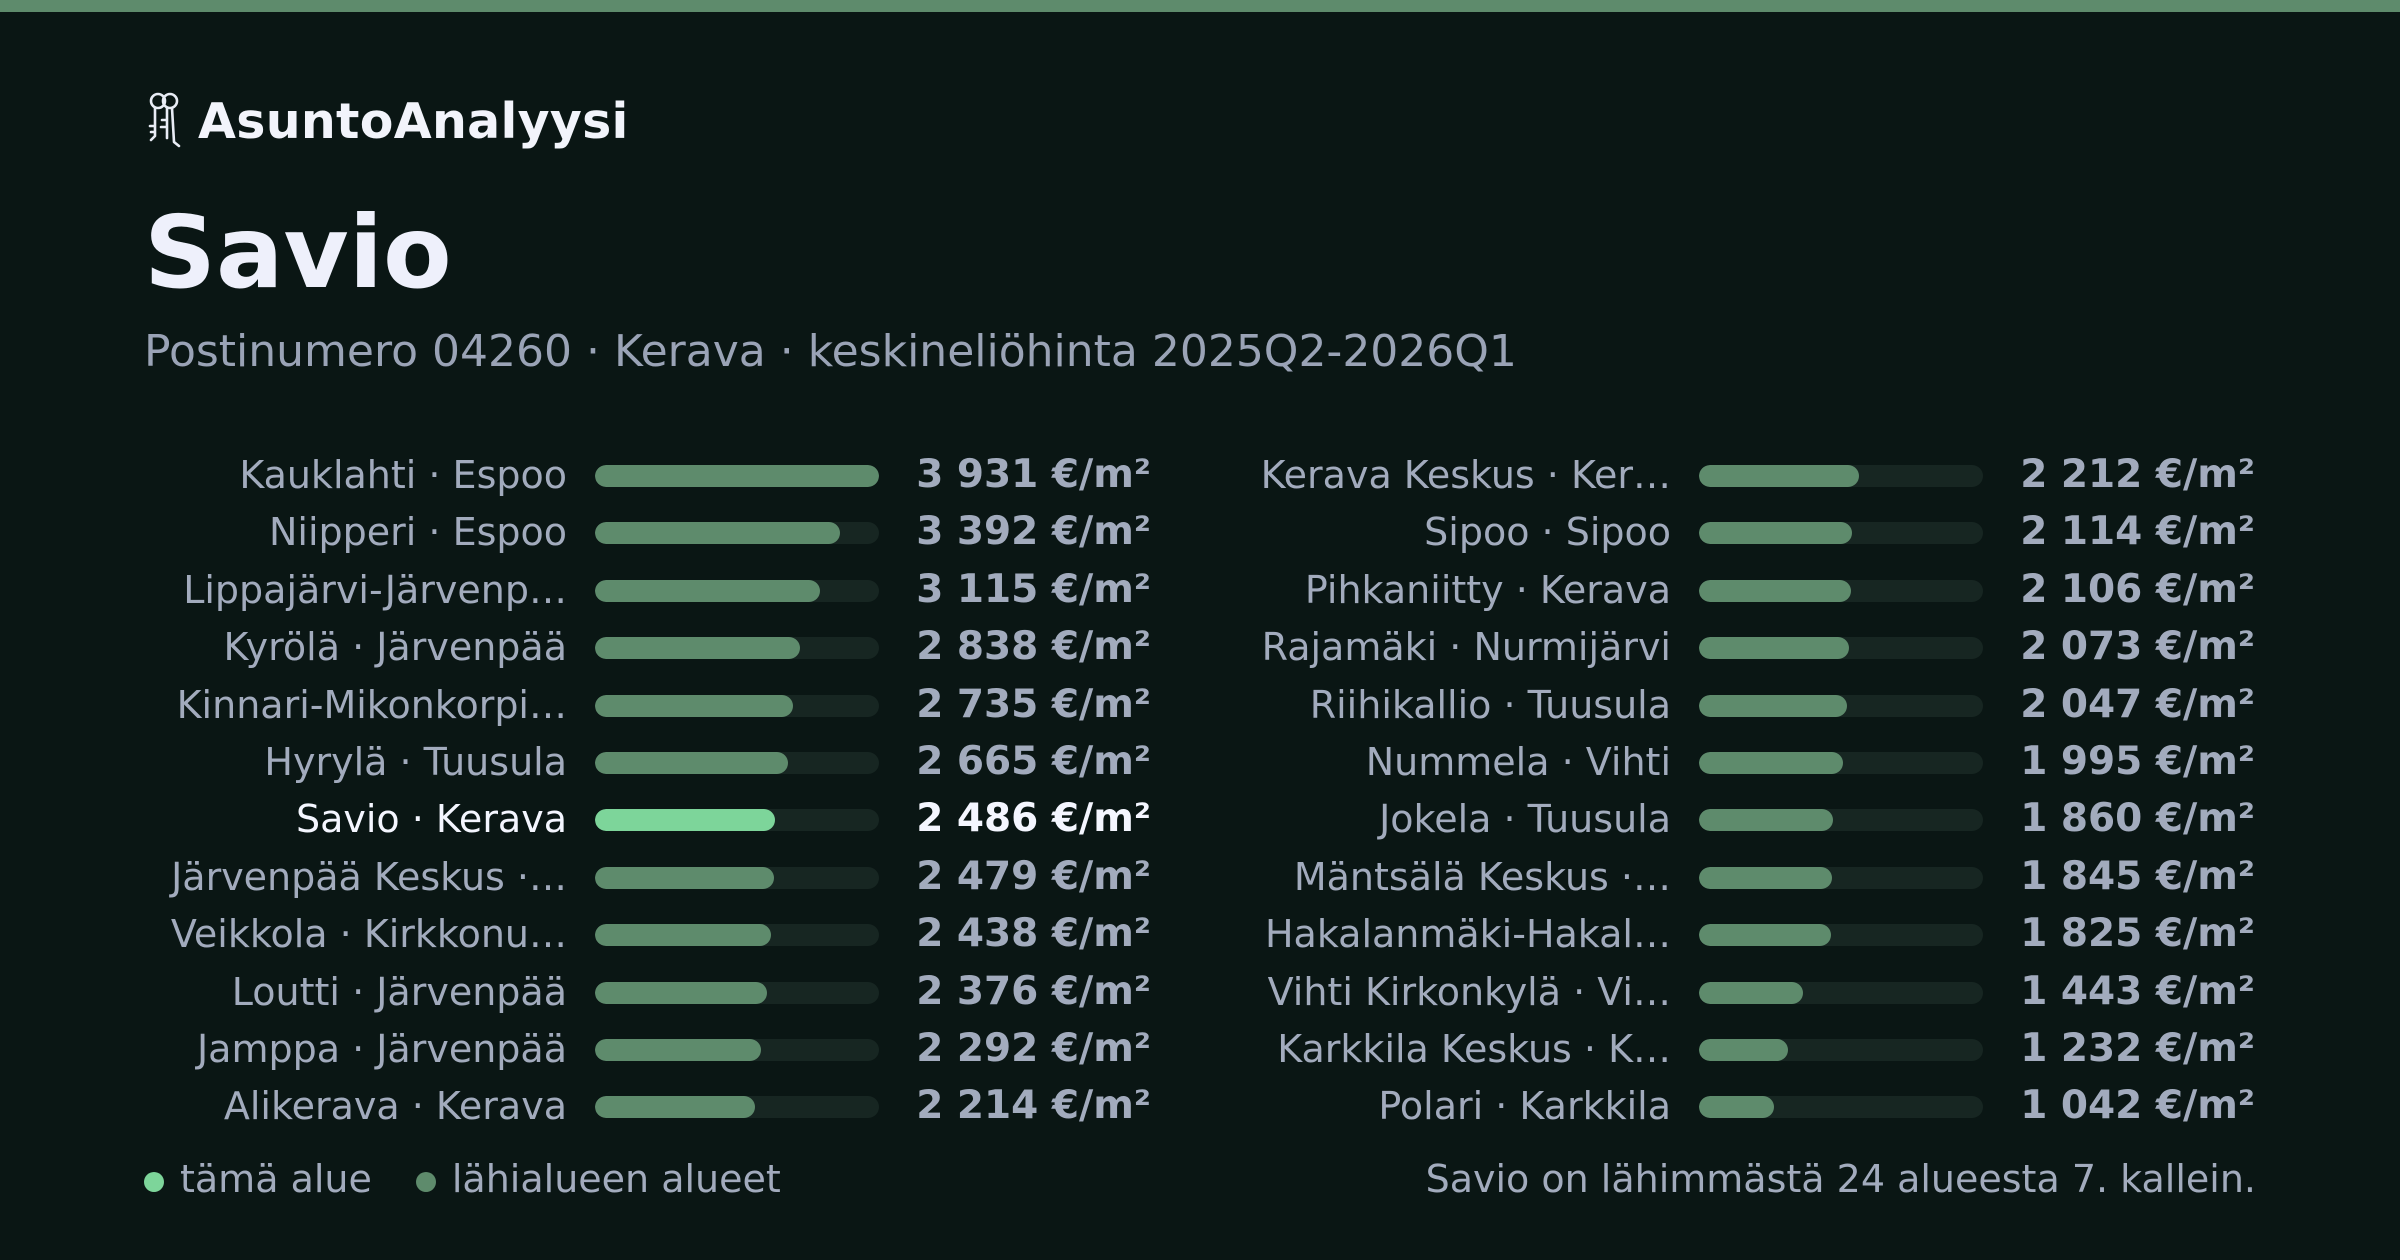  Describe the element at coordinates (1033, 704) in the screenshot. I see `bar-value-label: 2 735 €/m²` at that location.